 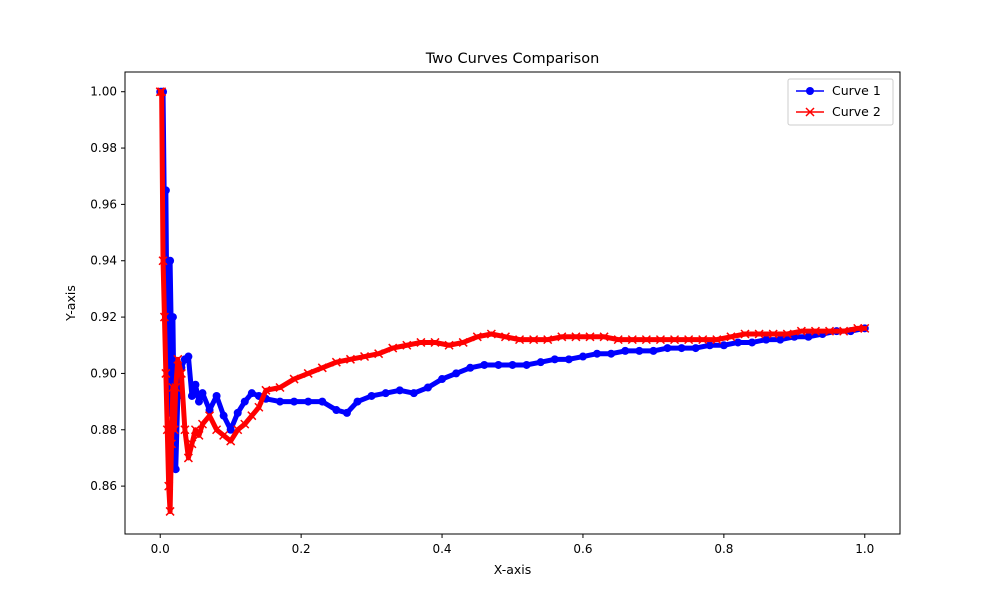 What do you see at coordinates (103, 430) in the screenshot?
I see `y-tick-label: 0.88` at bounding box center [103, 430].